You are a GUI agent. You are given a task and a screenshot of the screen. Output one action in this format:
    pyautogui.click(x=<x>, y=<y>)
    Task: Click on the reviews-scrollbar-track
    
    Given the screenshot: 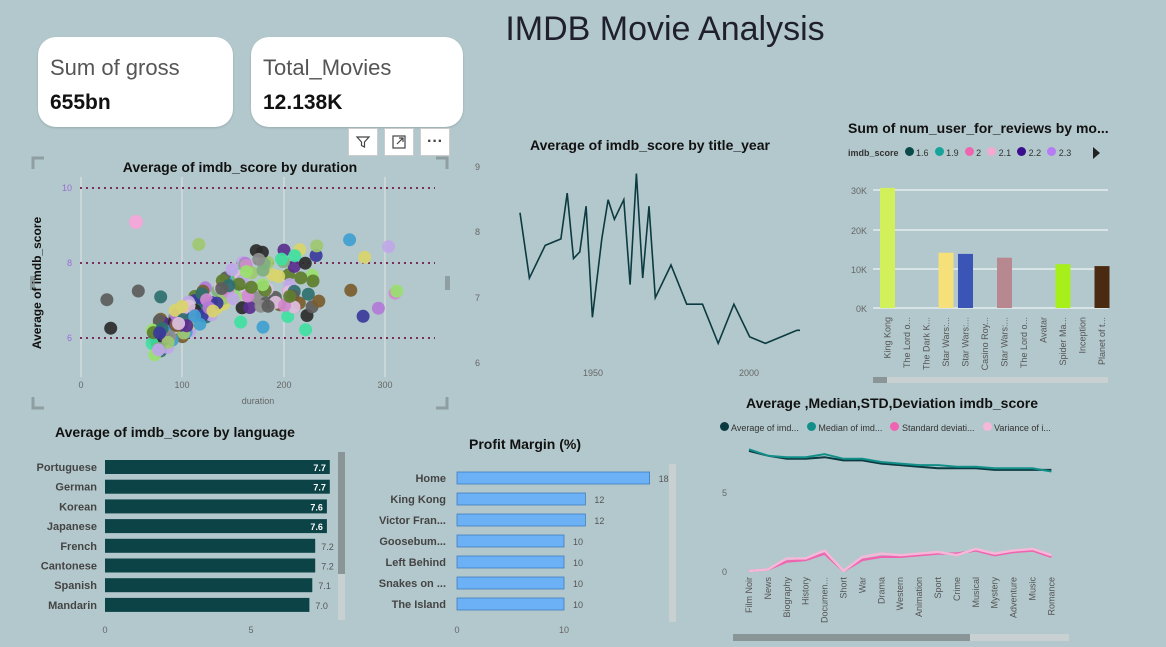 What is the action you would take?
    pyautogui.click(x=990, y=380)
    